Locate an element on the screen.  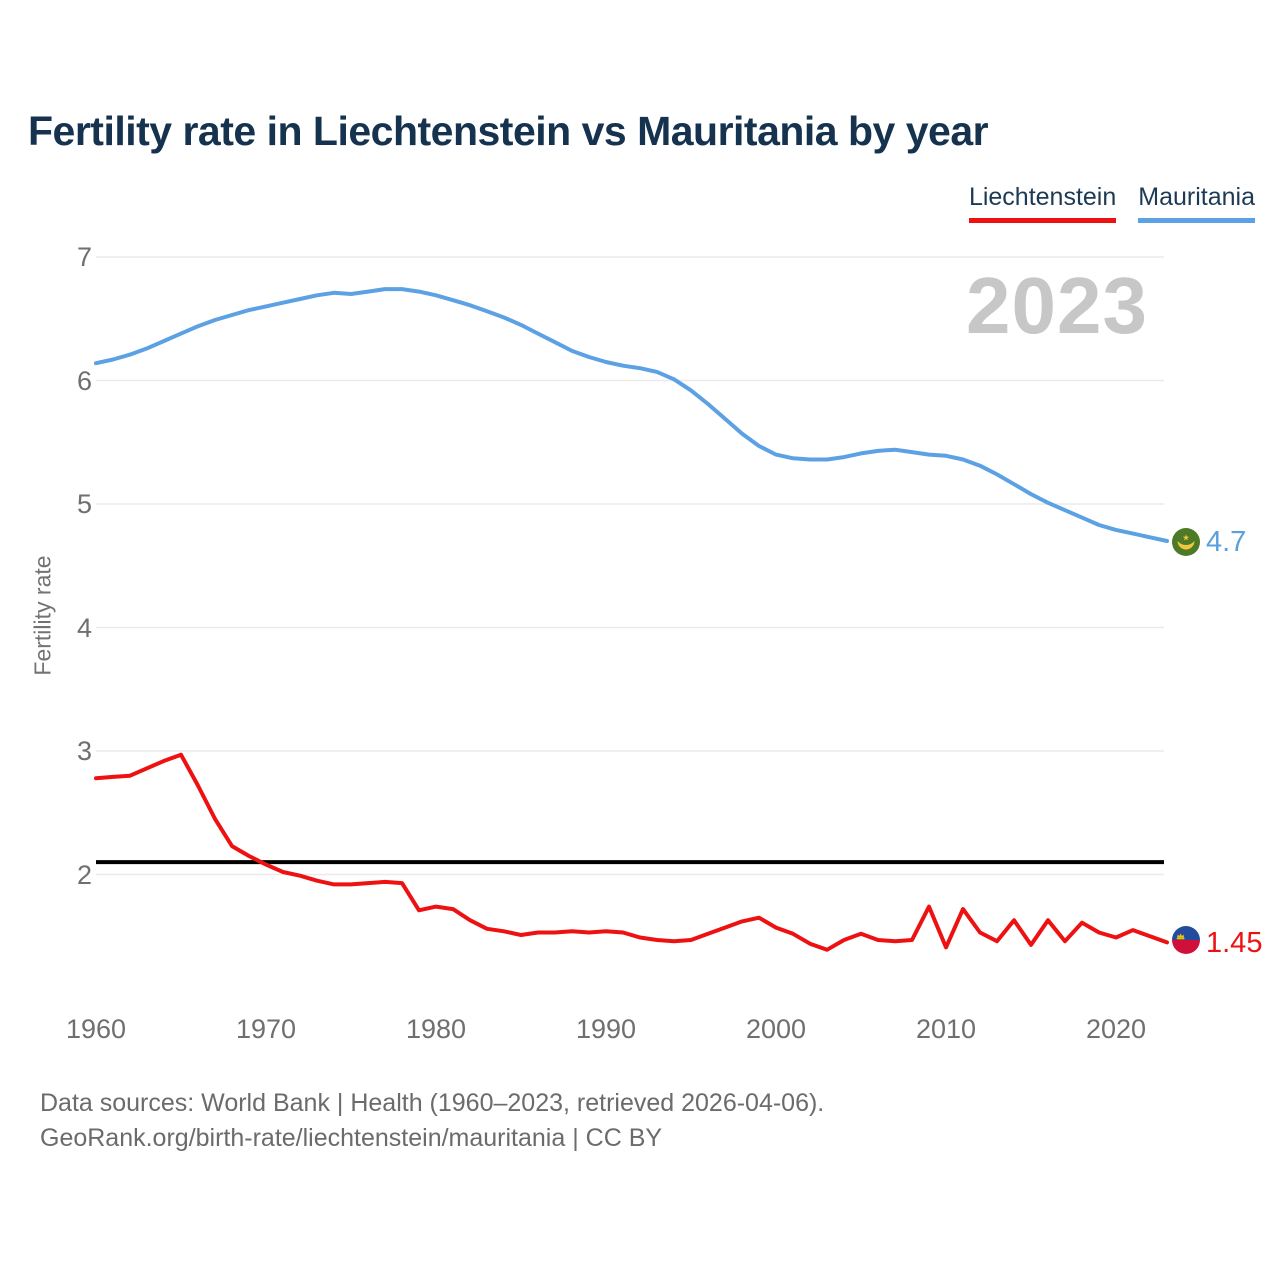
year-watermark: 2023 is located at coordinates (1057, 305).